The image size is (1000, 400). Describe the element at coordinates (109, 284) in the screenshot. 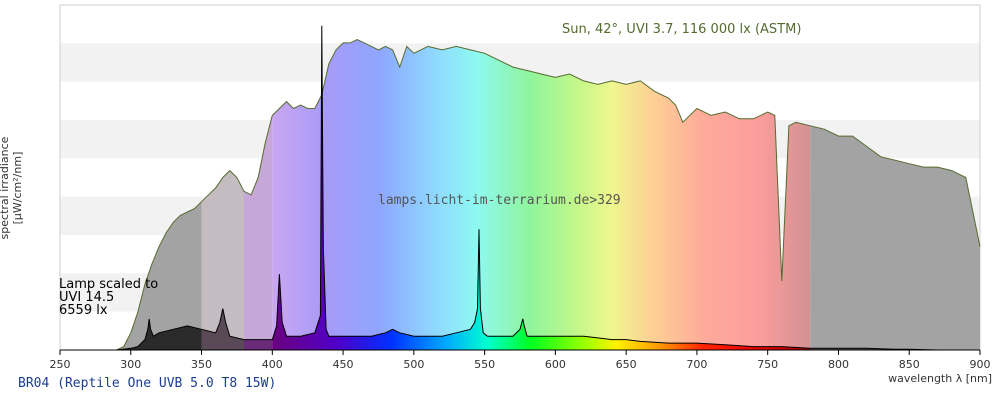

I see `lamp-label-line: Lamp scaled to` at that location.